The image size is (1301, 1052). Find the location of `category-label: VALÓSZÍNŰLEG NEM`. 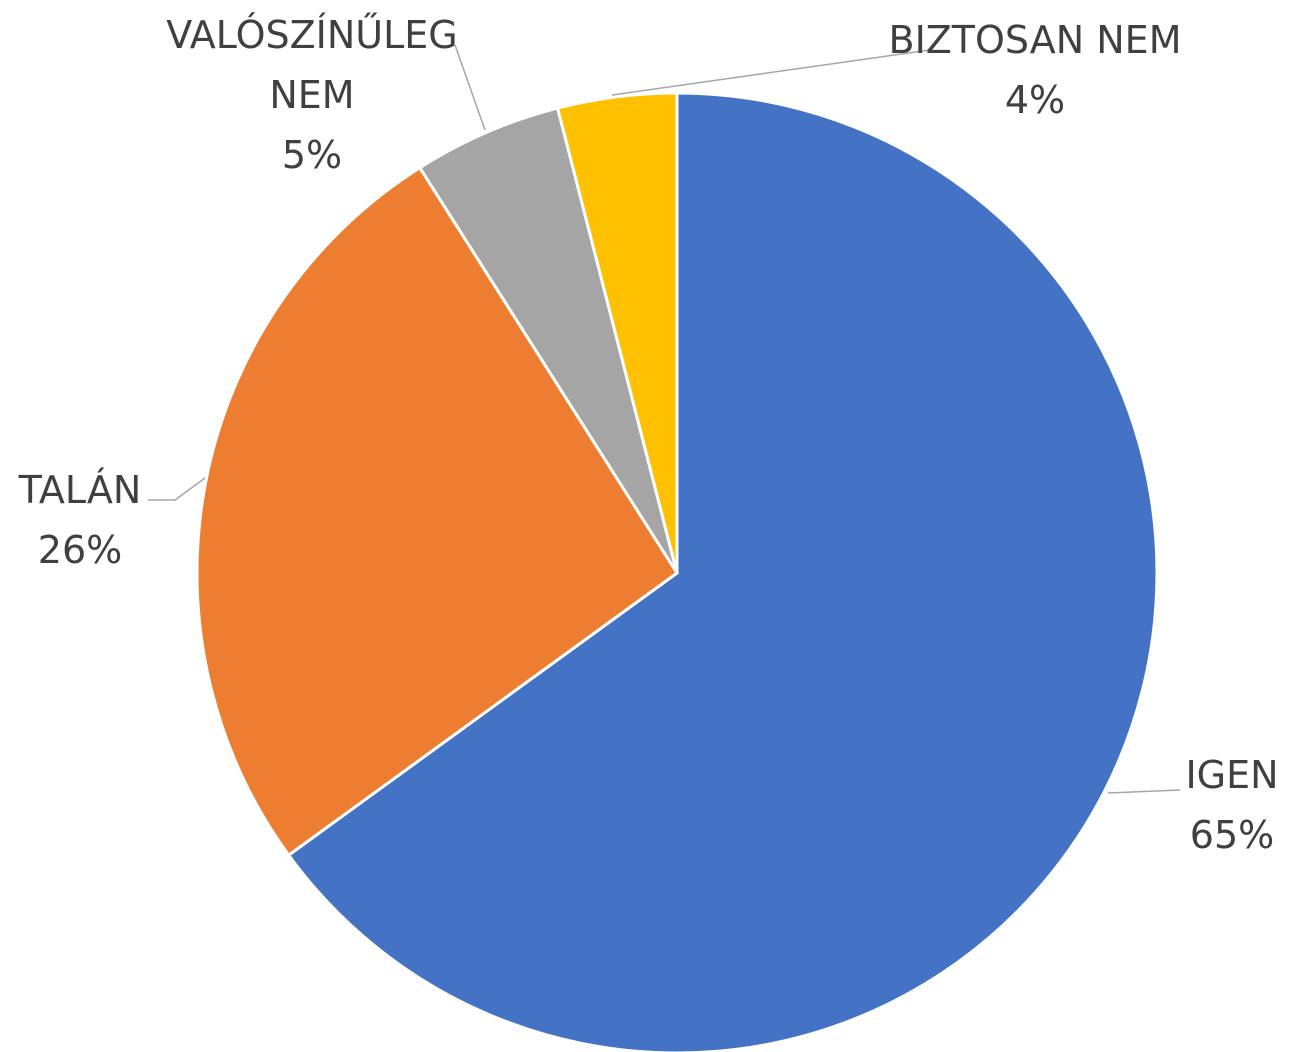

category-label: VALÓSZÍNŰLEG NEM is located at coordinates (312, 65).